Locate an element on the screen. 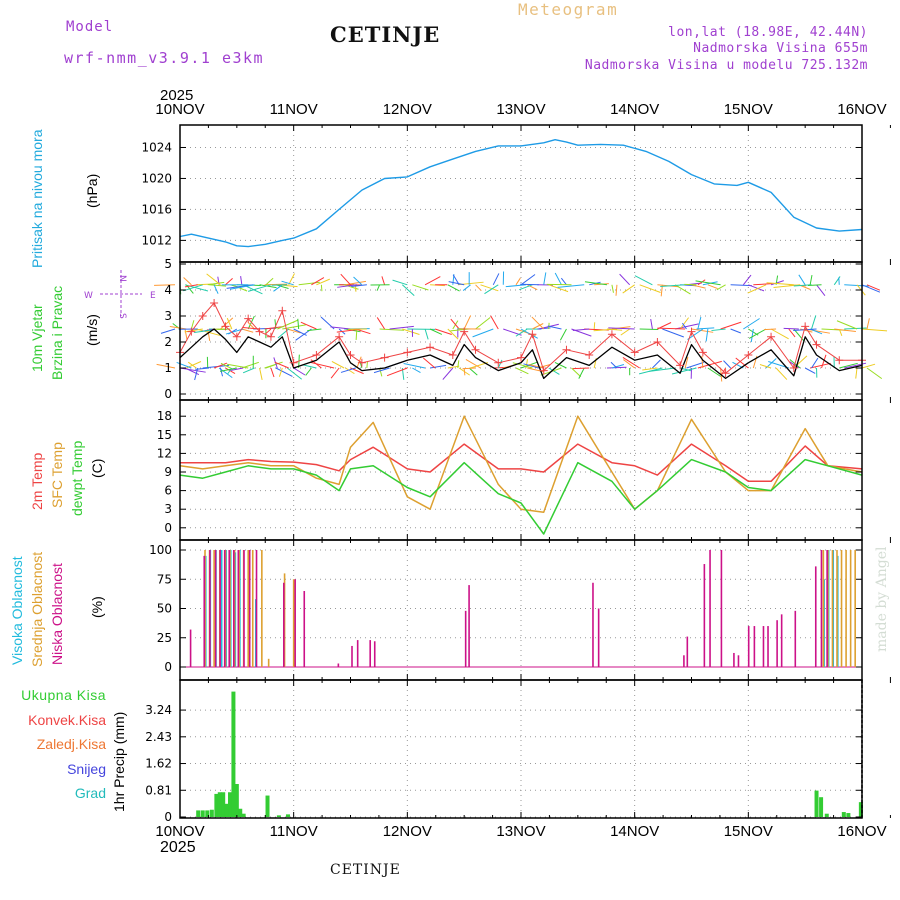  lonlat-text: lon,lat (18.98E, 42.44N) is located at coordinates (768, 32).